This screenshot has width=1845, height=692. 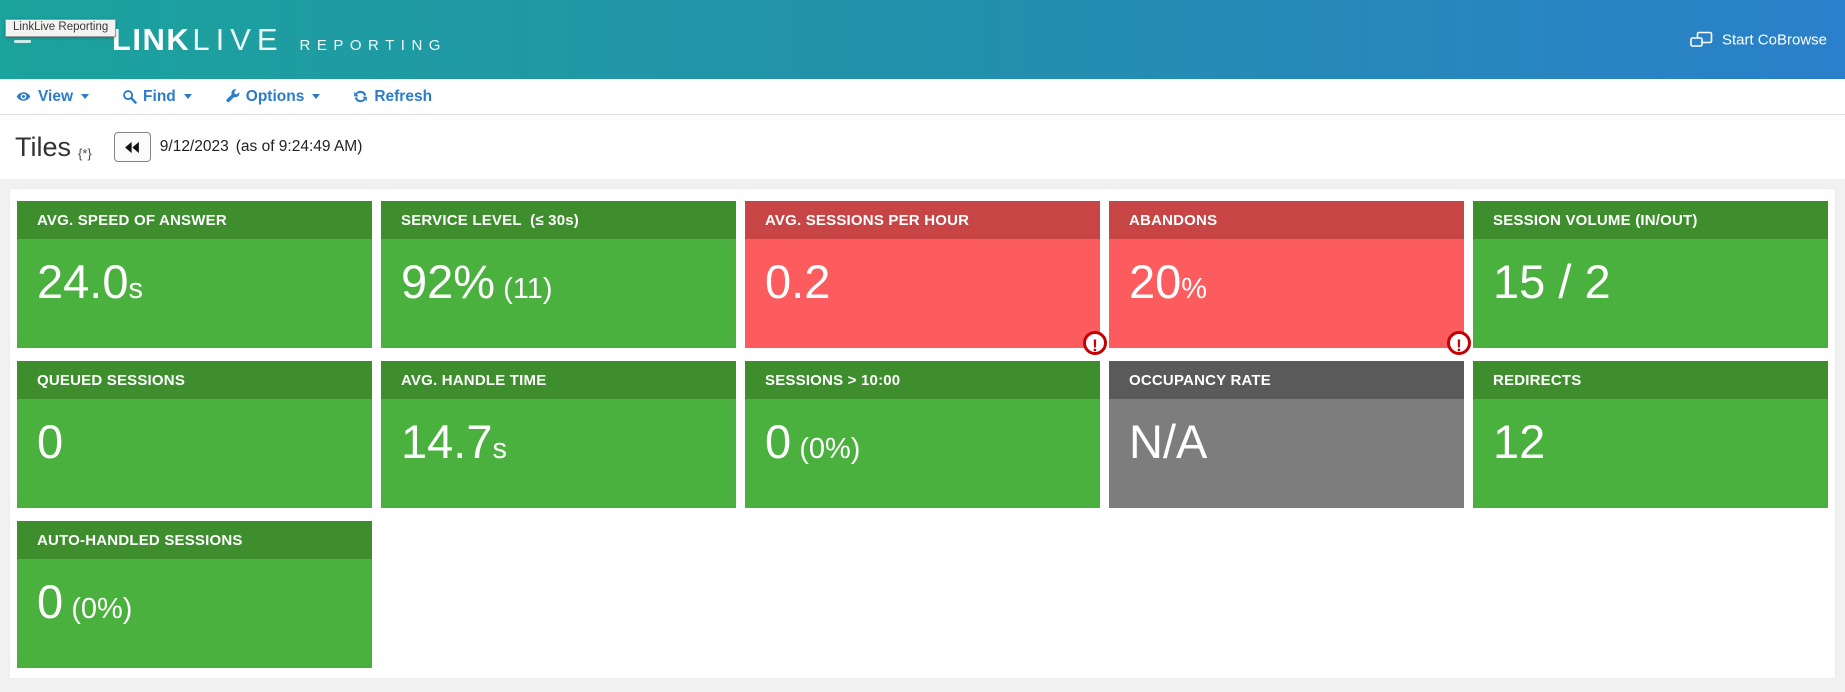 What do you see at coordinates (1194, 289) in the screenshot?
I see `tile-value-sub: %` at bounding box center [1194, 289].